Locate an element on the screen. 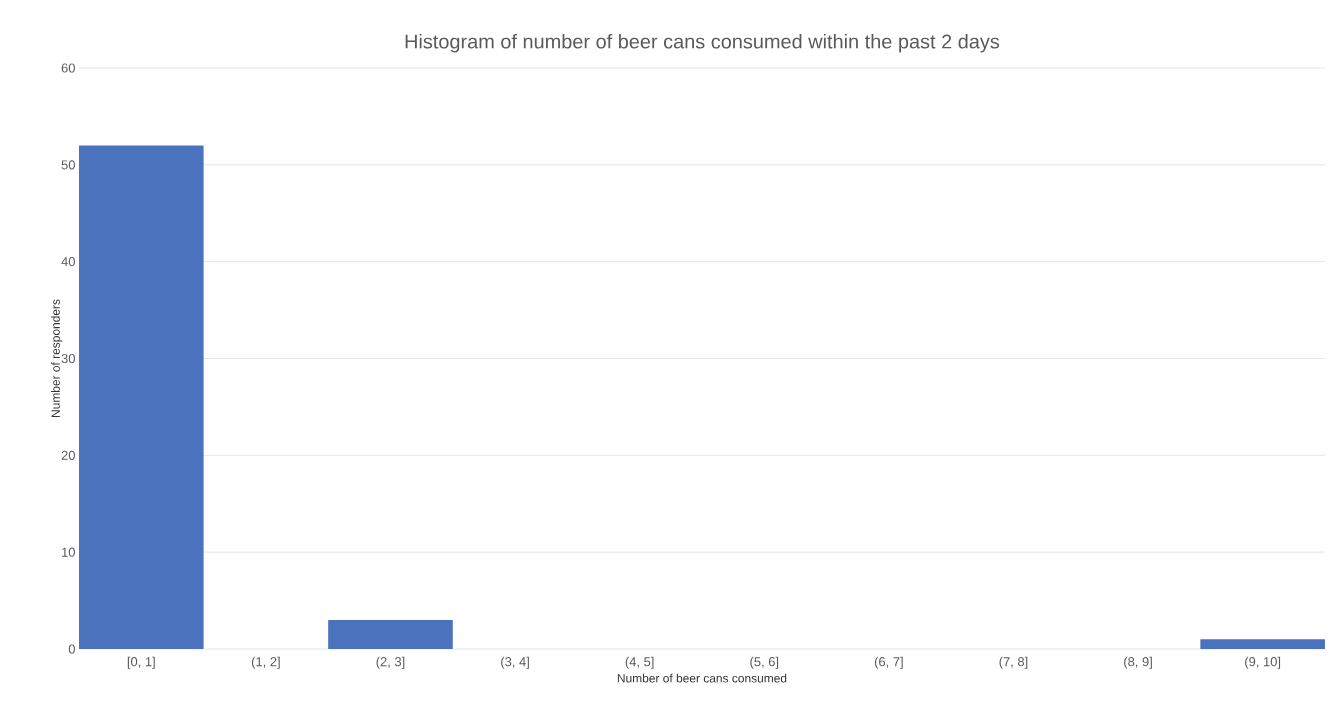  x-tick-label: [0, 1] is located at coordinates (141, 662).